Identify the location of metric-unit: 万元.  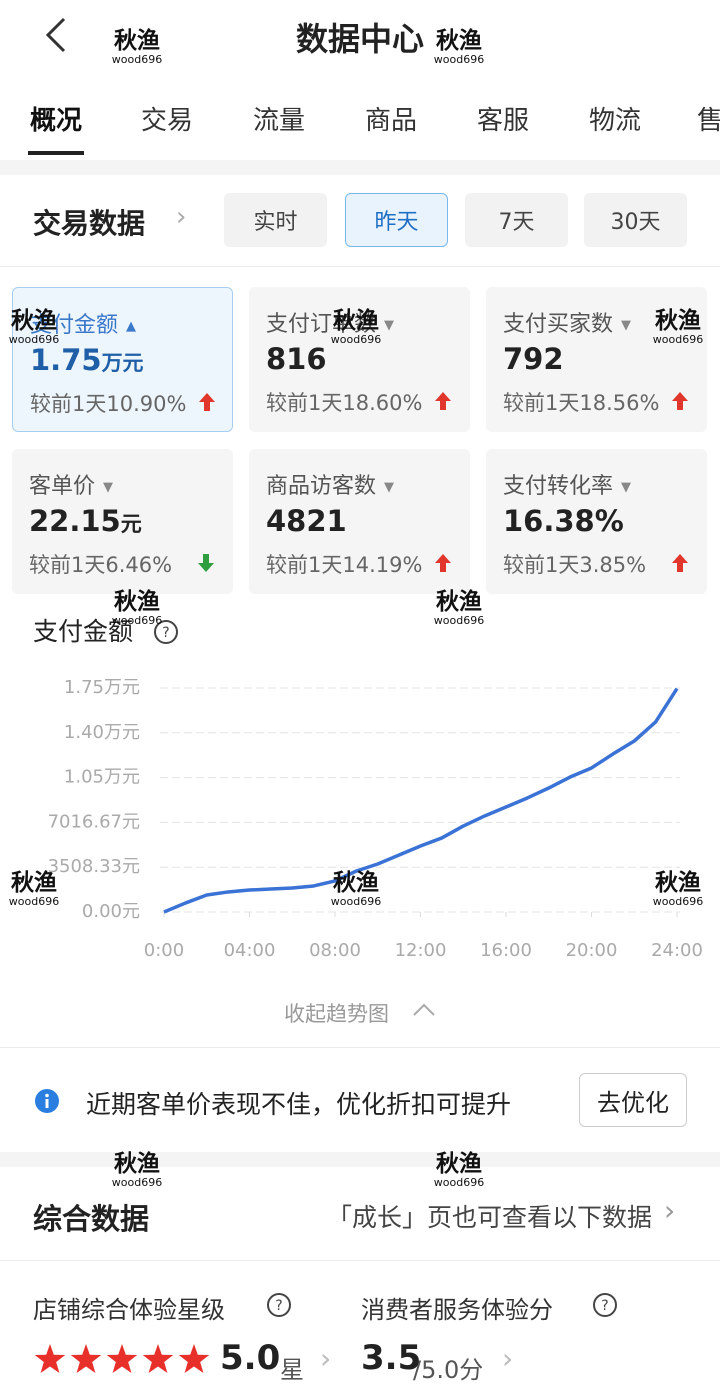
(122, 363).